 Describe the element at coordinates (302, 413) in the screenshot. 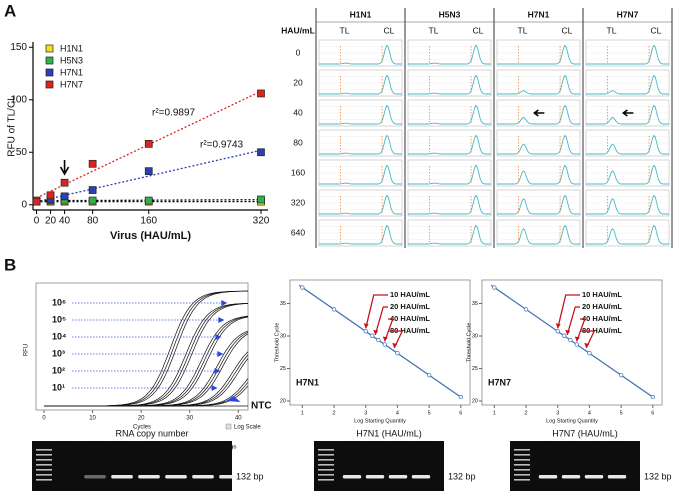

I see `label: 1` at that location.